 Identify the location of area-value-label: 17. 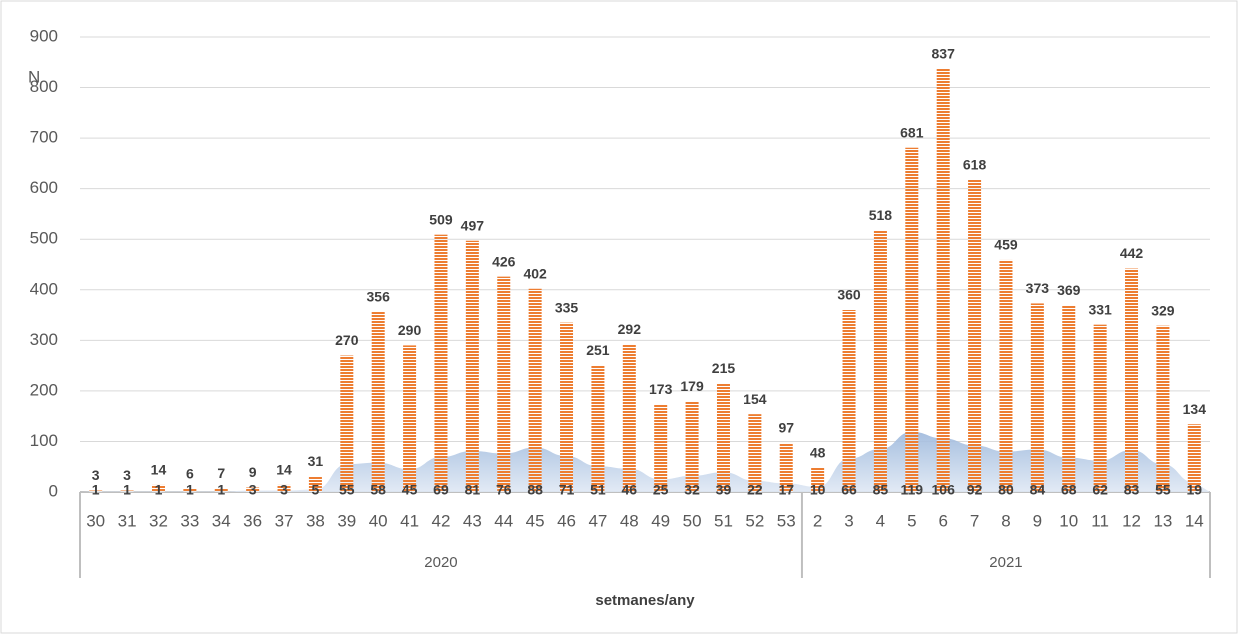
(786, 490).